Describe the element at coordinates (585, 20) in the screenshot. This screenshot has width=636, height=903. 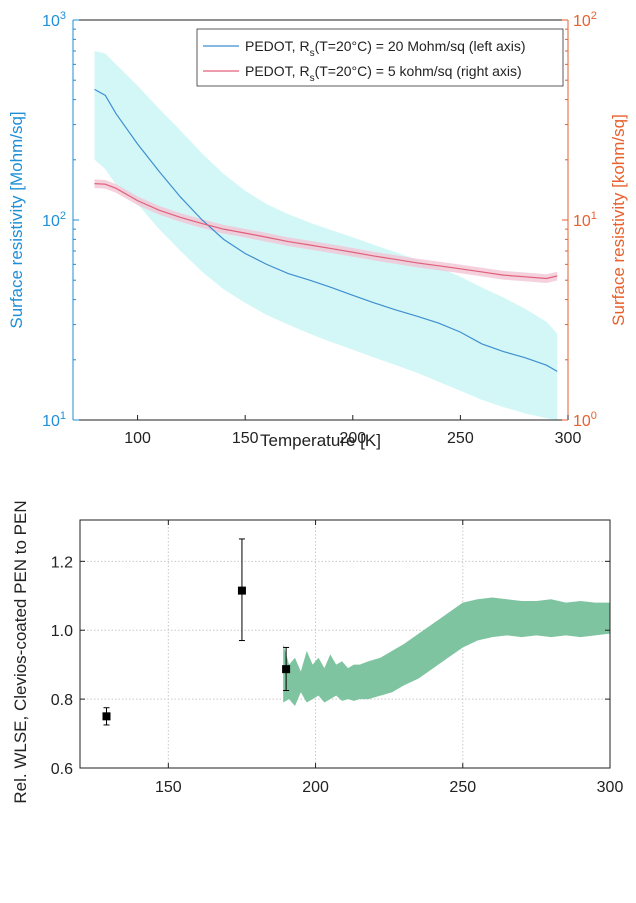
I see `right-y-tick-label: 10²` at that location.